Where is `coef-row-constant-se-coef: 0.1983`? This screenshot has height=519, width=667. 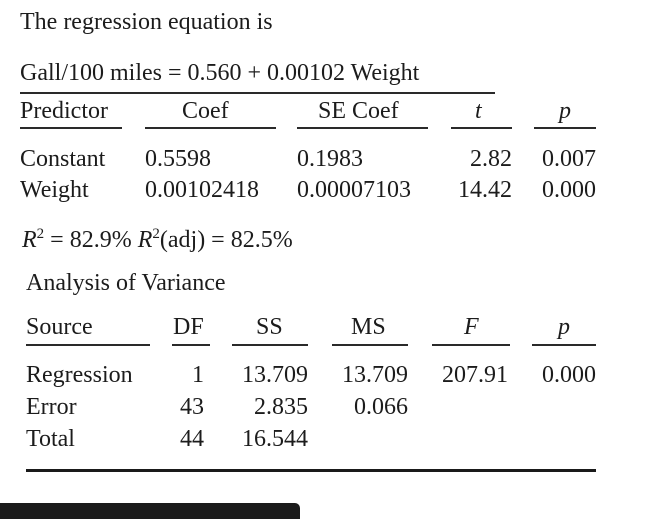
coef-row-constant-se-coef: 0.1983 is located at coordinates (330, 159).